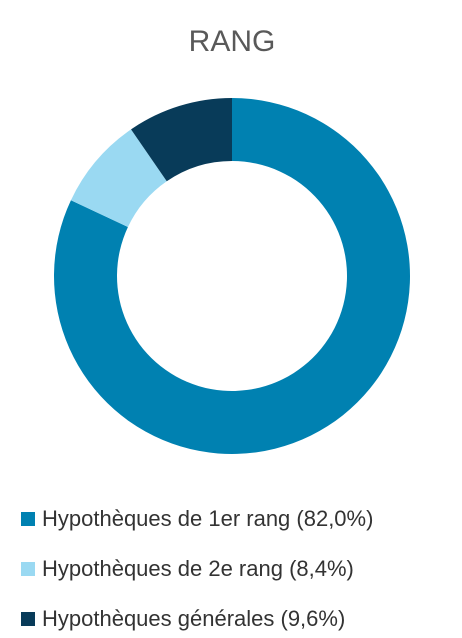 The width and height of the screenshot is (462, 638). I want to click on chart-title: RANG, so click(232, 41).